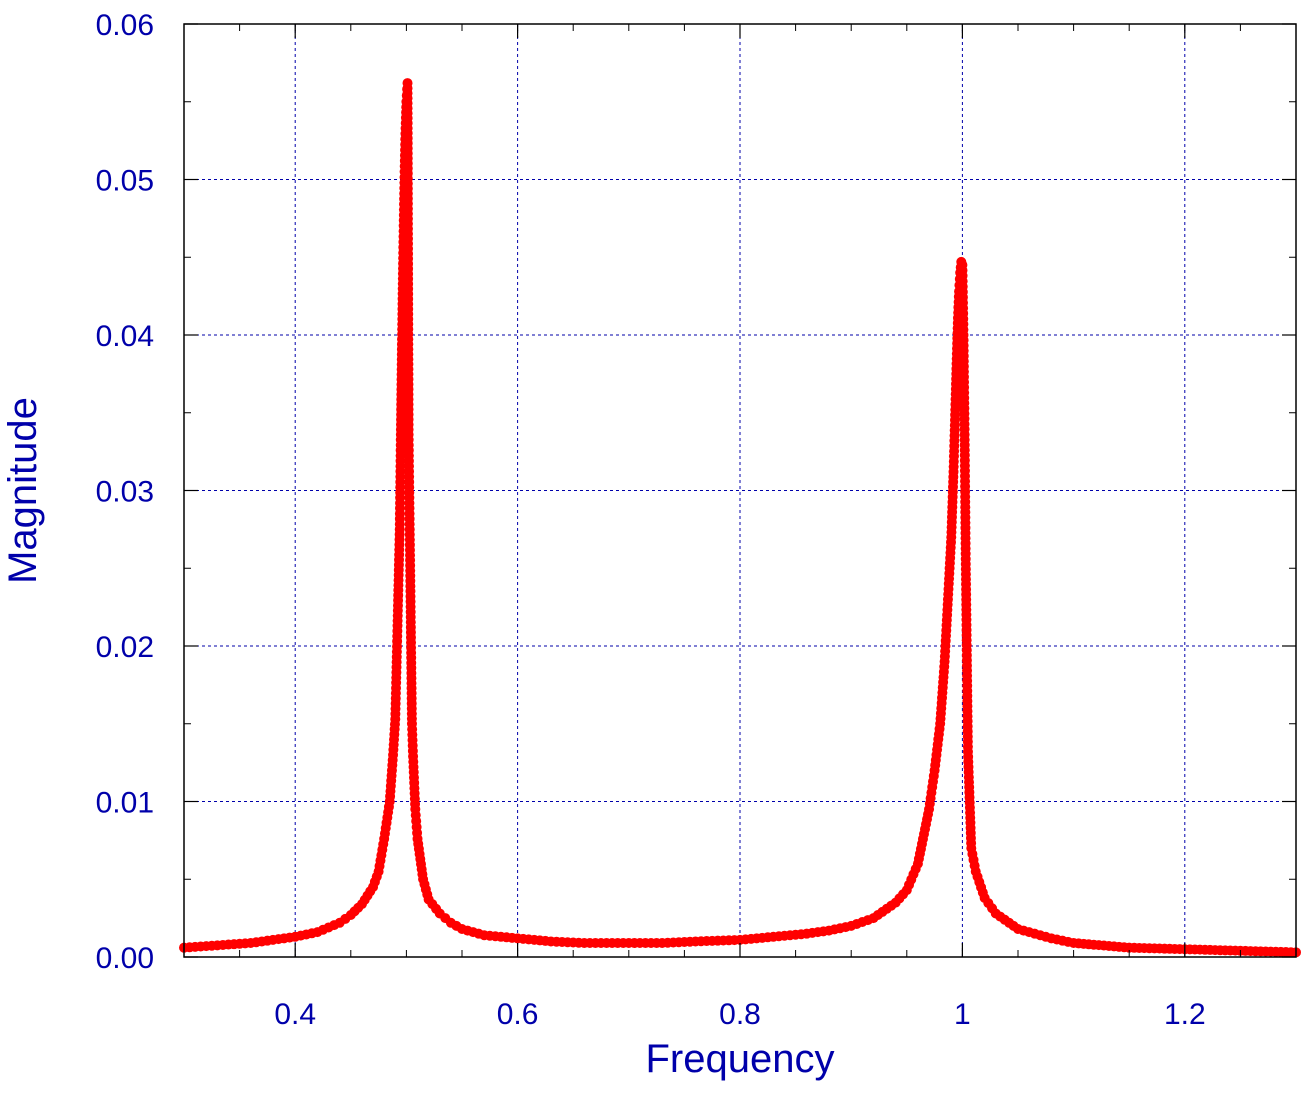 This screenshot has width=1314, height=1105. What do you see at coordinates (125, 958) in the screenshot?
I see `y-tick-label: 0.00` at bounding box center [125, 958].